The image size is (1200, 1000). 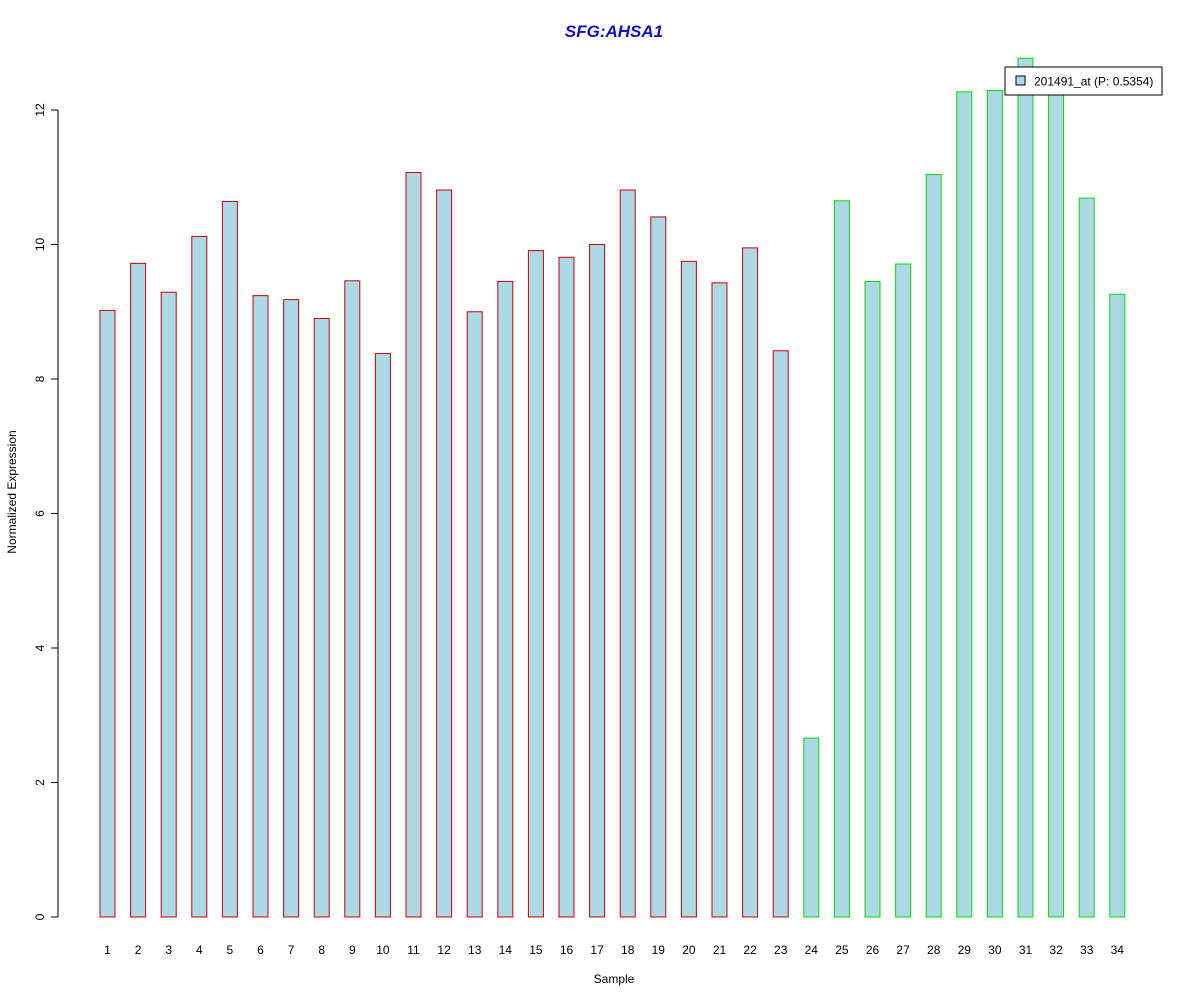 I want to click on y-tick-label: 12, so click(x=40, y=110).